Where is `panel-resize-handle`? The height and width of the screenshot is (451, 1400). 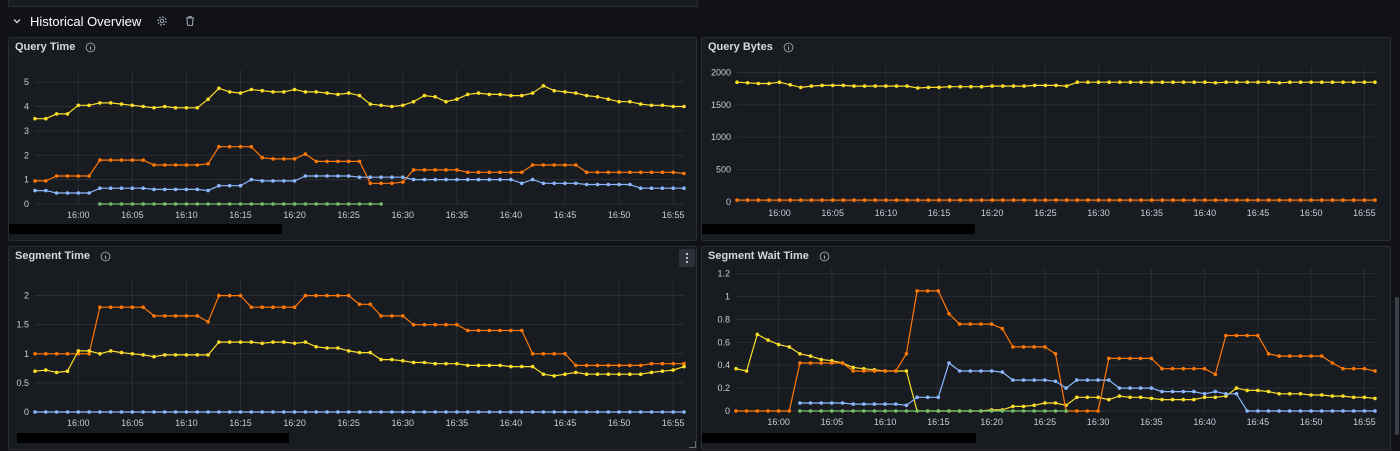 panel-resize-handle is located at coordinates (692, 444).